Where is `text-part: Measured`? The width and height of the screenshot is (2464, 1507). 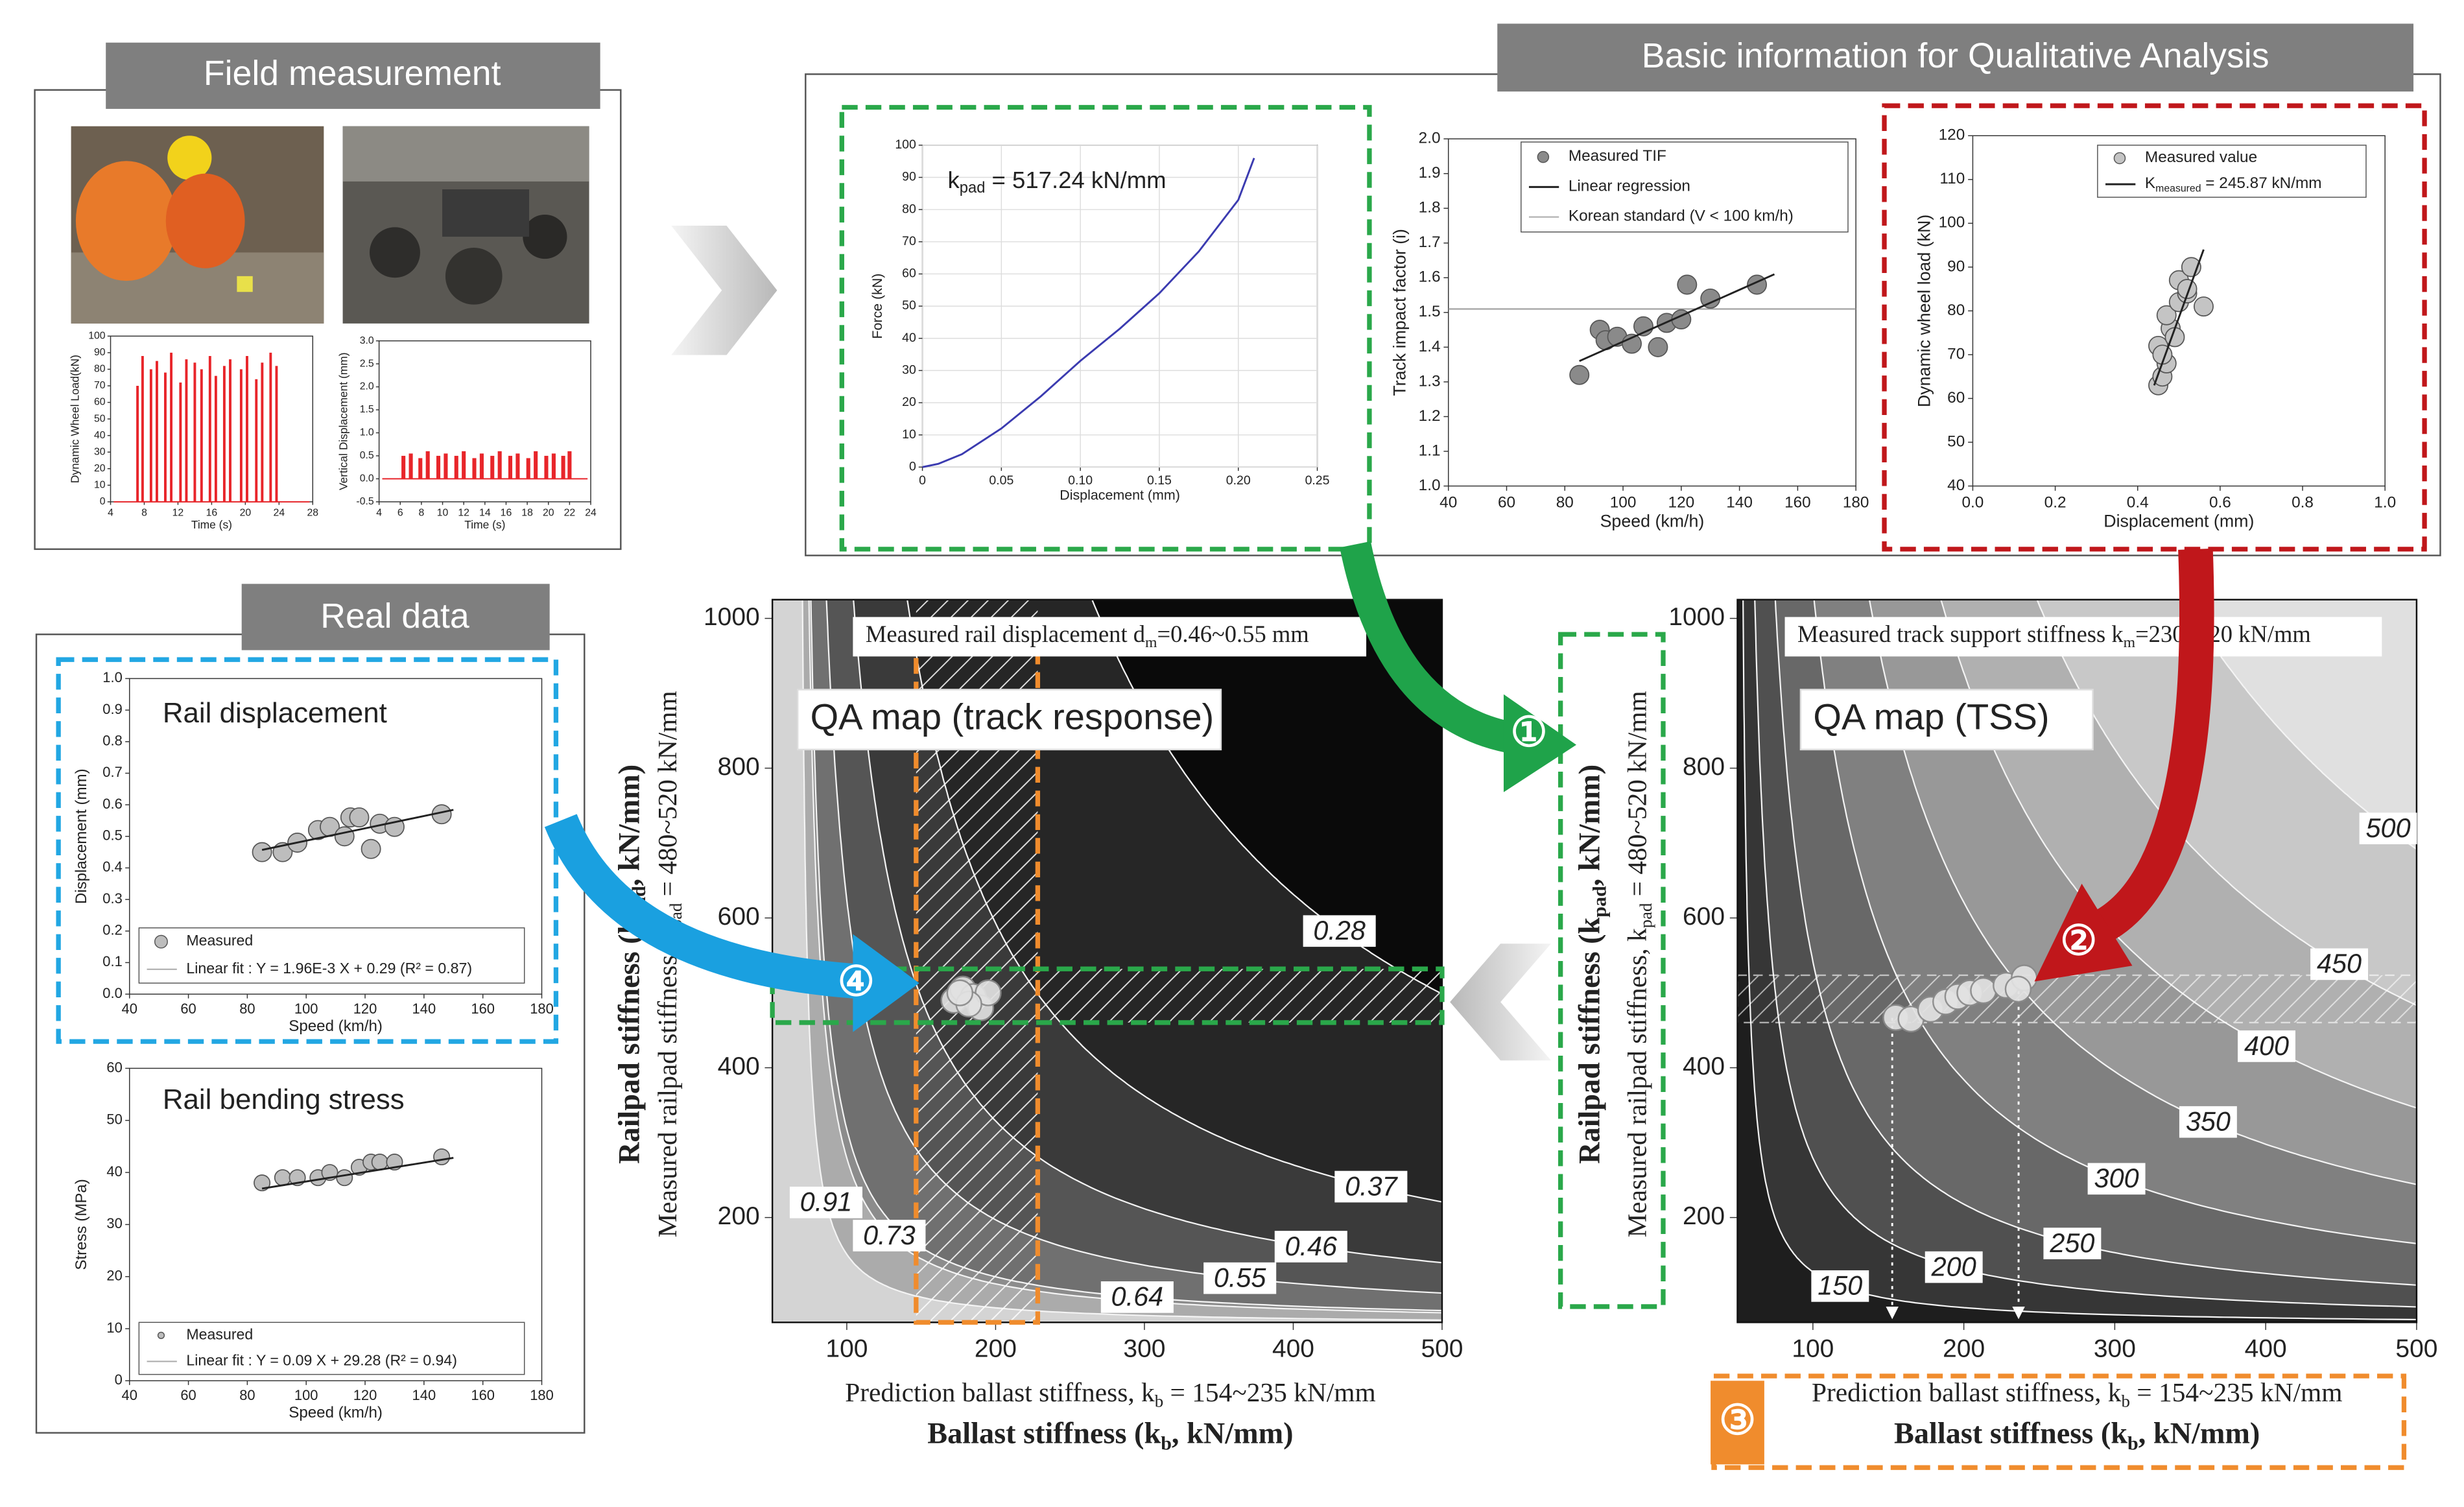
text-part: Measured is located at coordinates (219, 940).